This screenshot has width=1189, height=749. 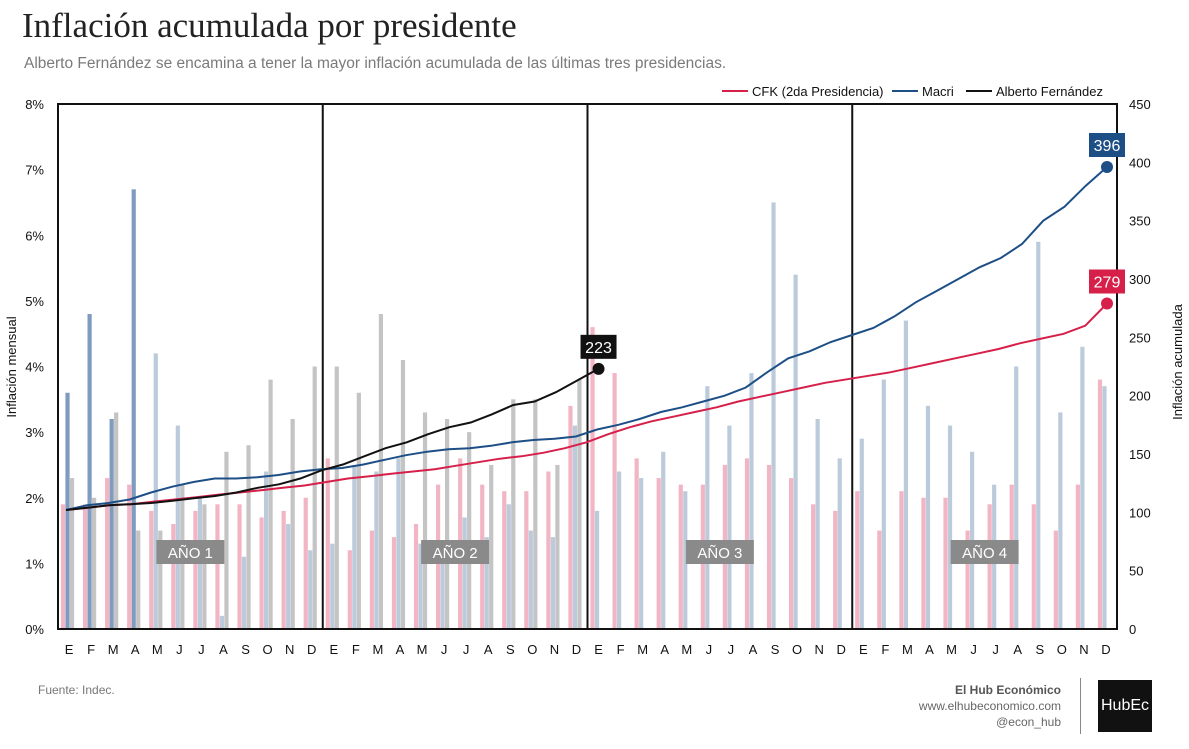 I want to click on y-axis-right-title: Inflación acumulada, so click(x=1177, y=361).